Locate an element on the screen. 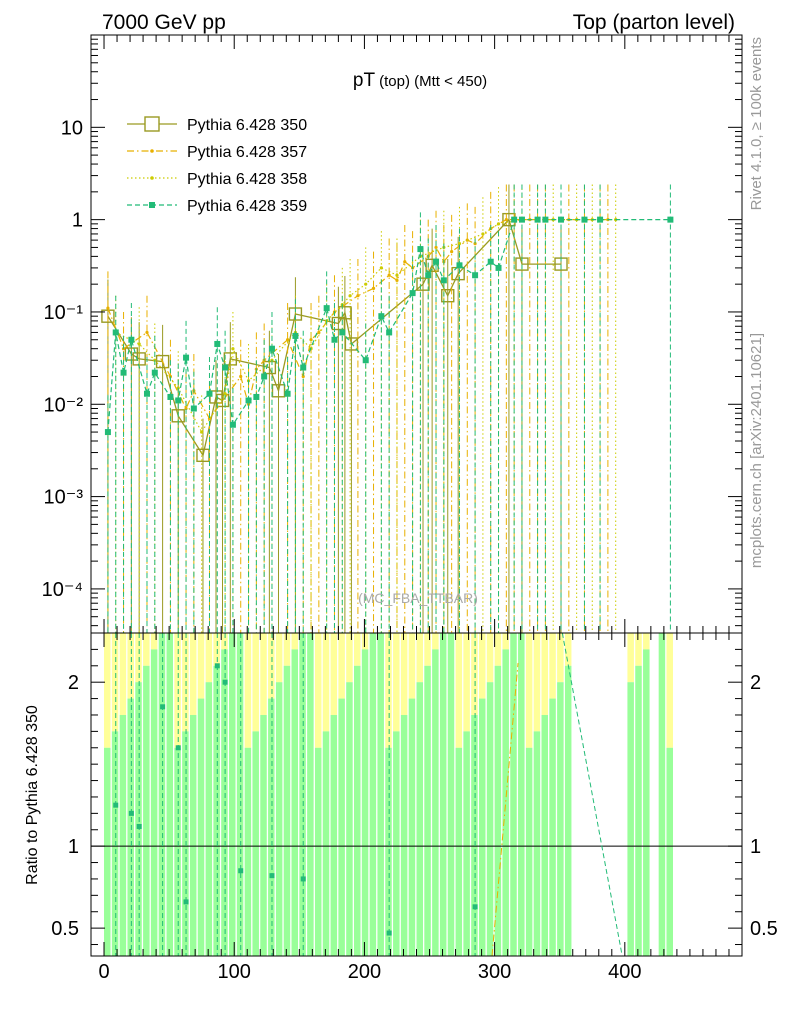  rivet-label: Rivet 4.1.0, ≥ 100k events is located at coordinates (756, 123).